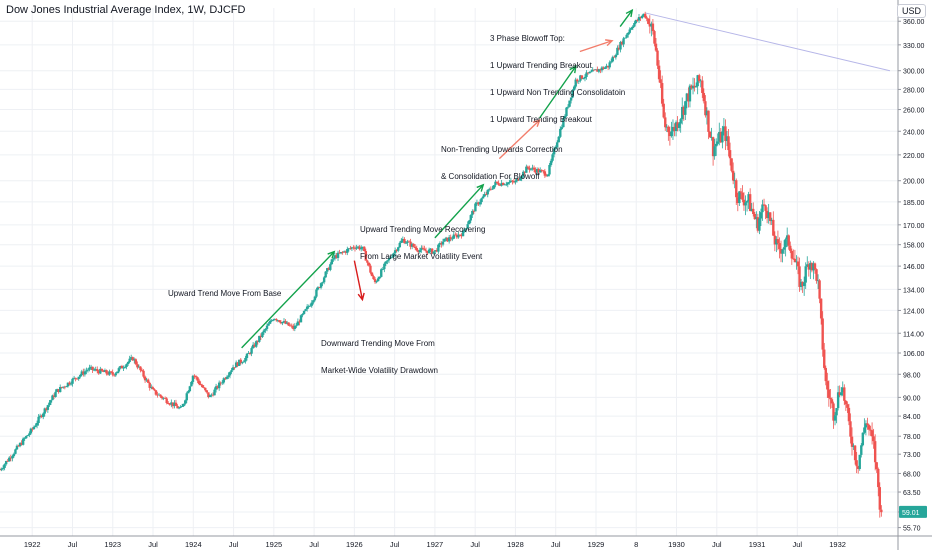 This screenshot has height=555, width=932. What do you see at coordinates (914, 354) in the screenshot?
I see `price-tick-label: 106.00` at bounding box center [914, 354].